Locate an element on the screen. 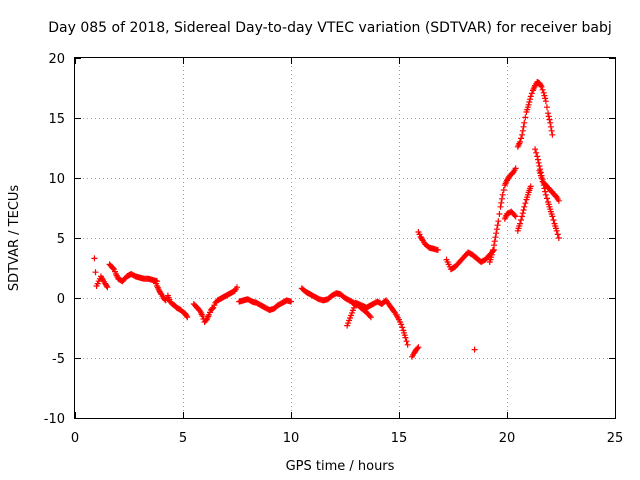 The height and width of the screenshot is (480, 640). x-tick-label: 10 is located at coordinates (291, 438).